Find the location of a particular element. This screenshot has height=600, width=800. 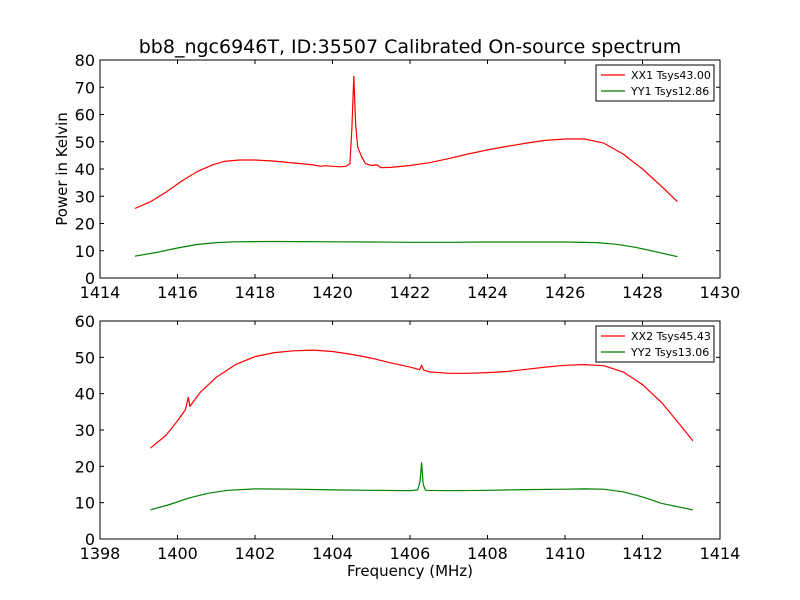

x-tick-label: 1406 is located at coordinates (410, 553).